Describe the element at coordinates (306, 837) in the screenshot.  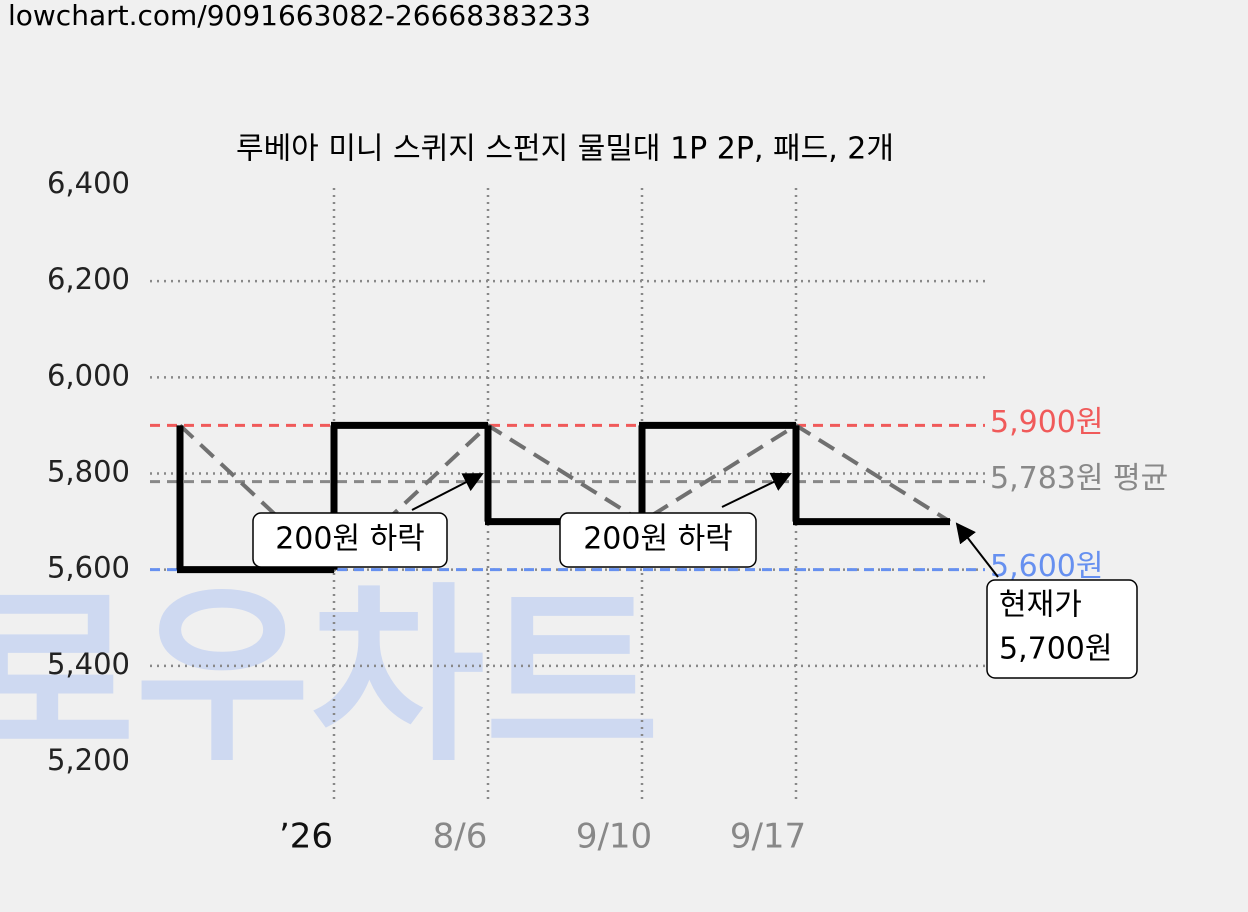
I see `x-tick-label: ’26` at that location.